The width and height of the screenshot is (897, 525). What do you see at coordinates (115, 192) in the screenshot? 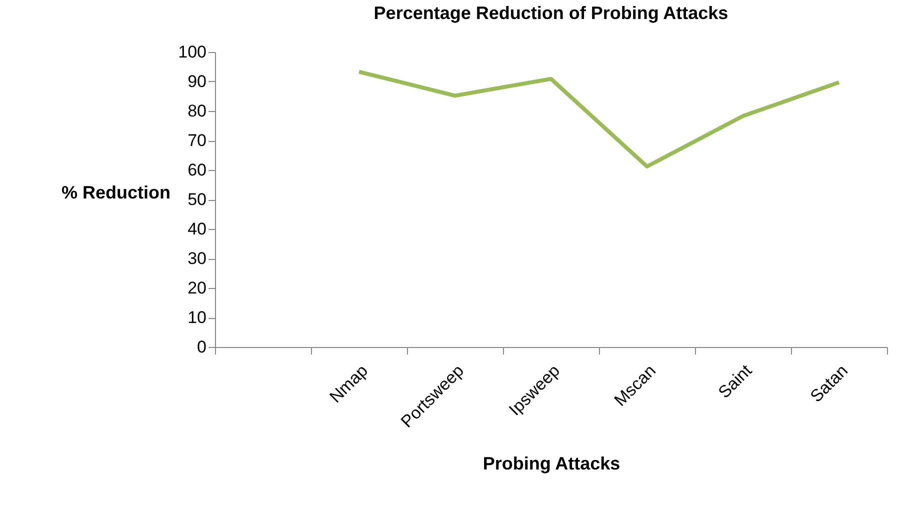
I see `y-axis-title: % Reduction` at bounding box center [115, 192].